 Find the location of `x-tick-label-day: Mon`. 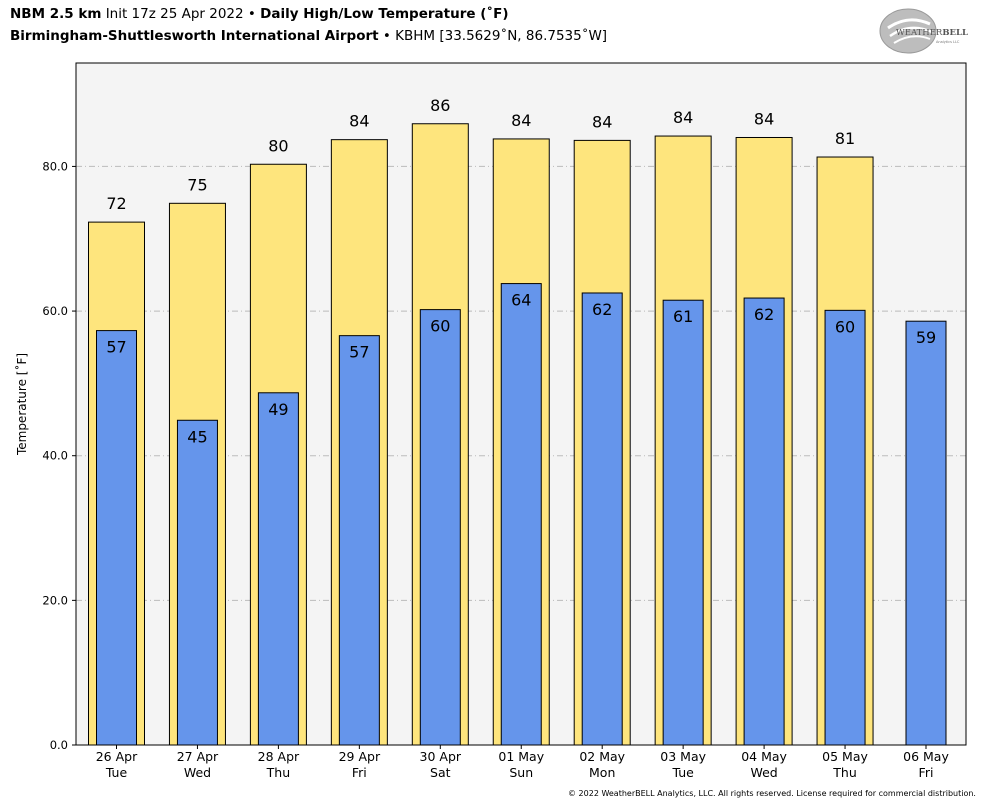

x-tick-label-day: Mon is located at coordinates (602, 772).